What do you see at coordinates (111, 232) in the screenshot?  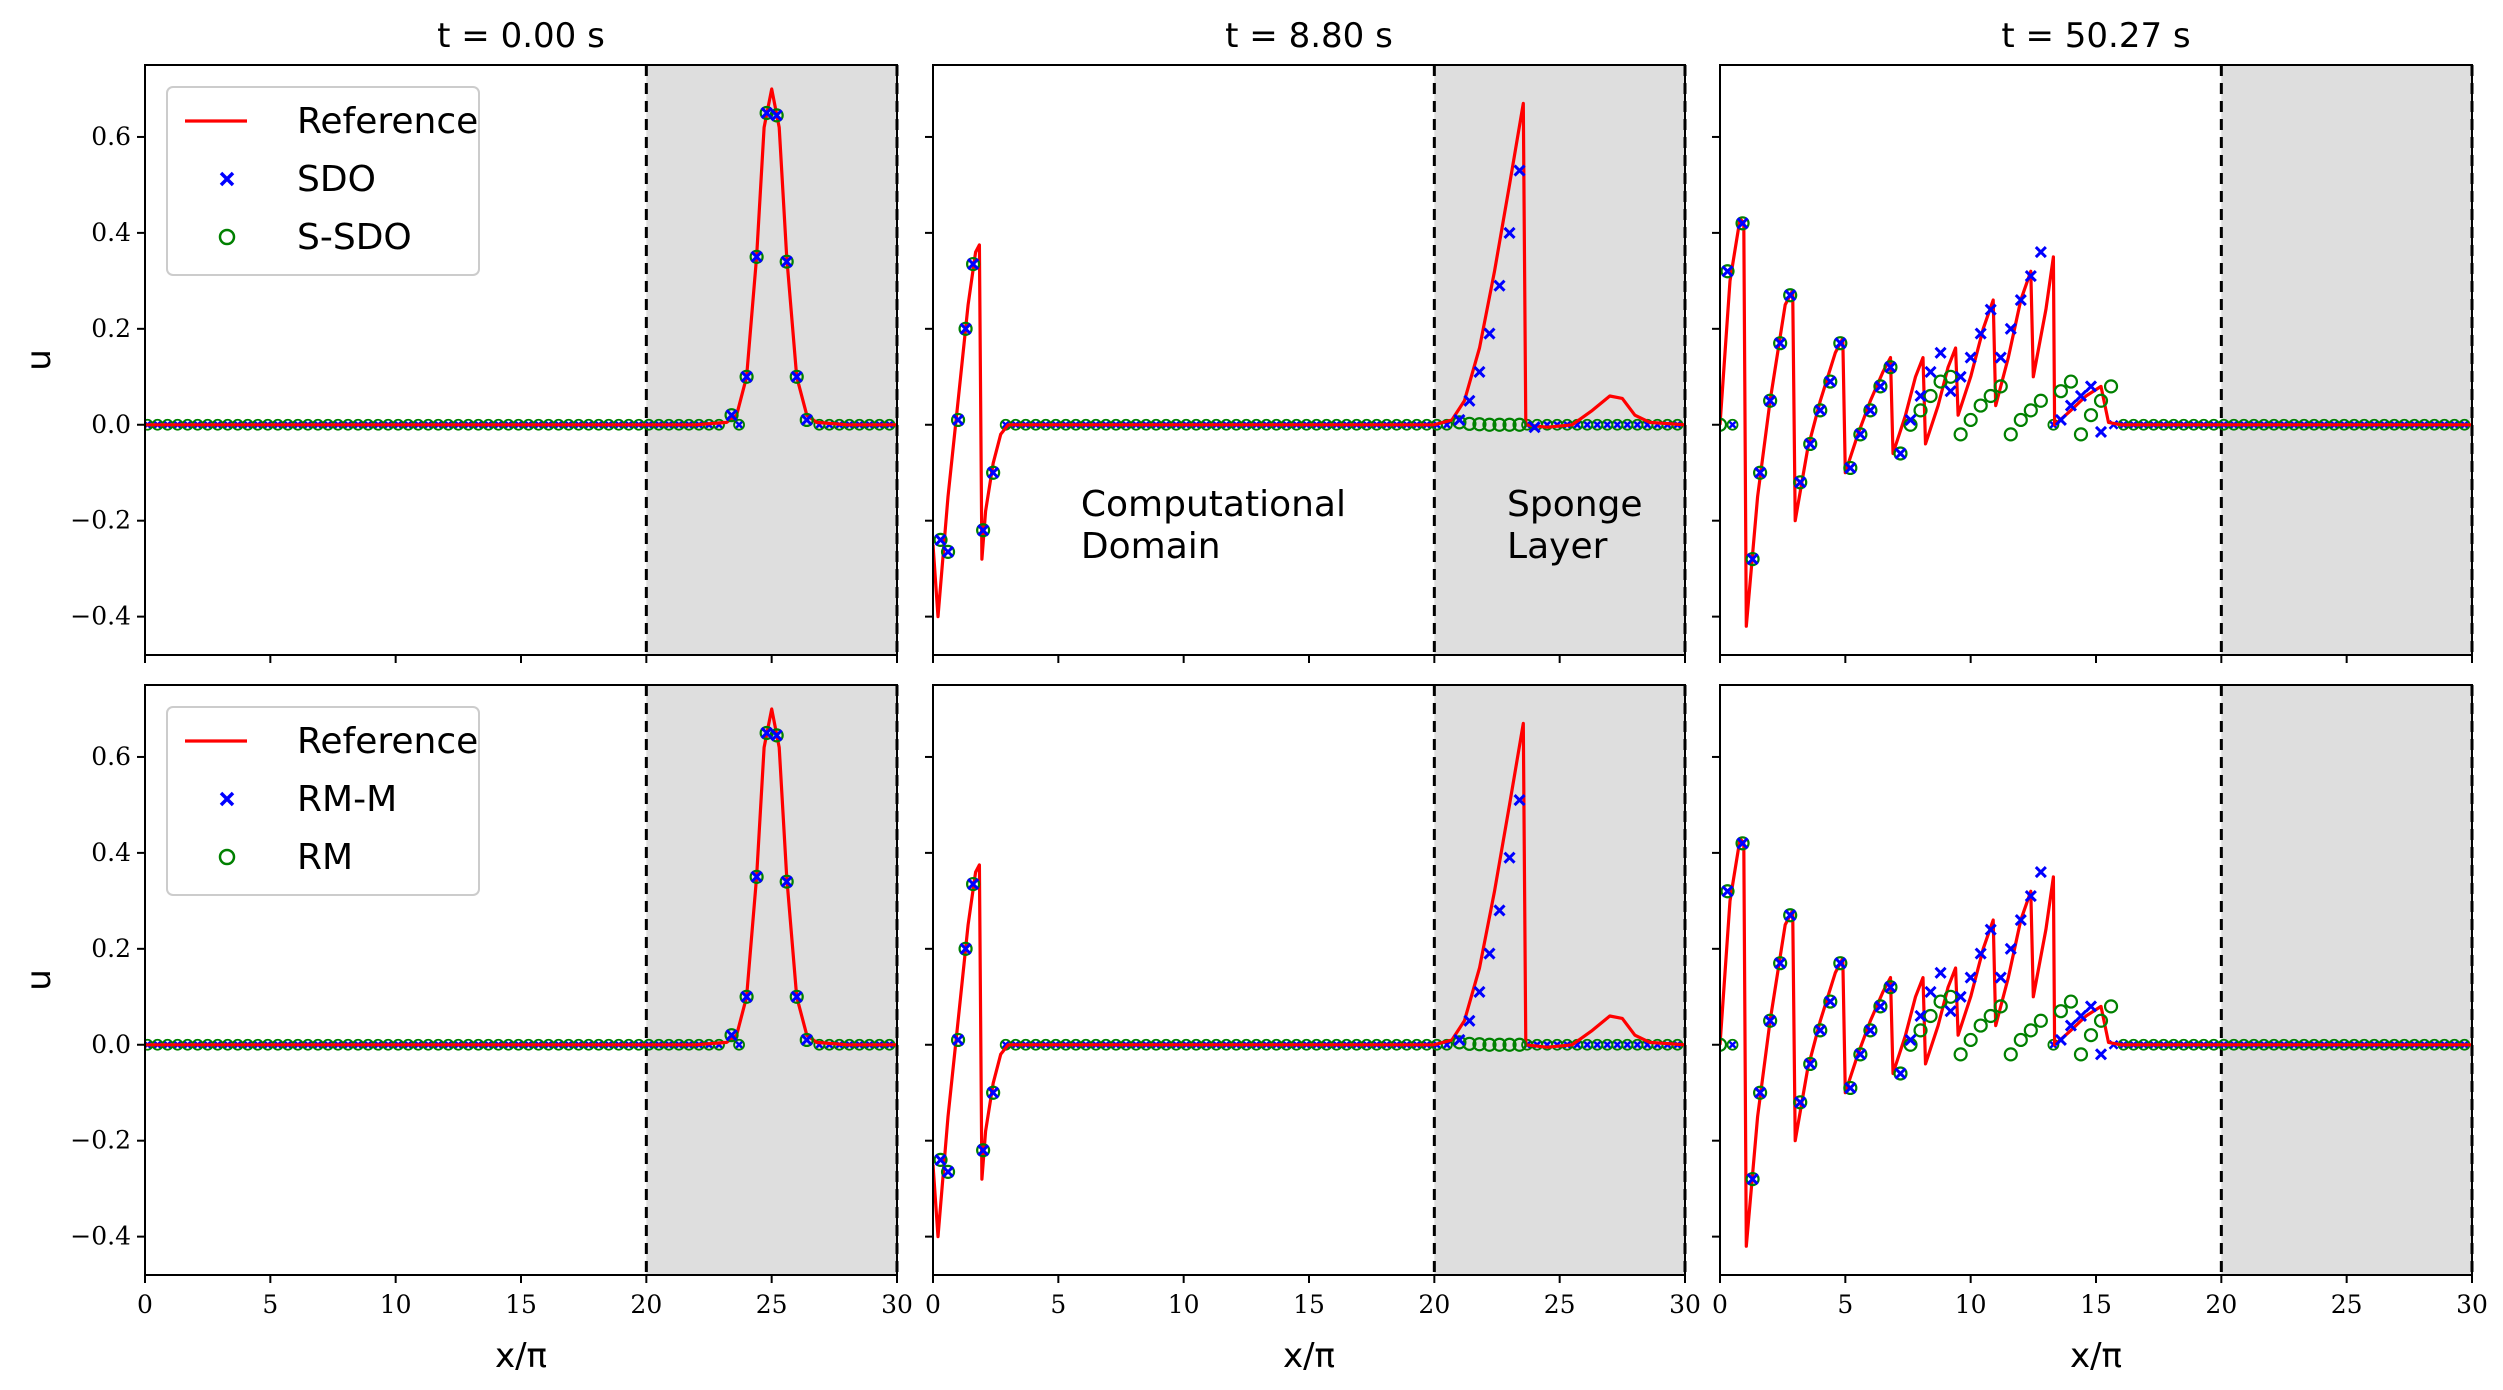 I see `y-tick-label: 0.4` at bounding box center [111, 232].